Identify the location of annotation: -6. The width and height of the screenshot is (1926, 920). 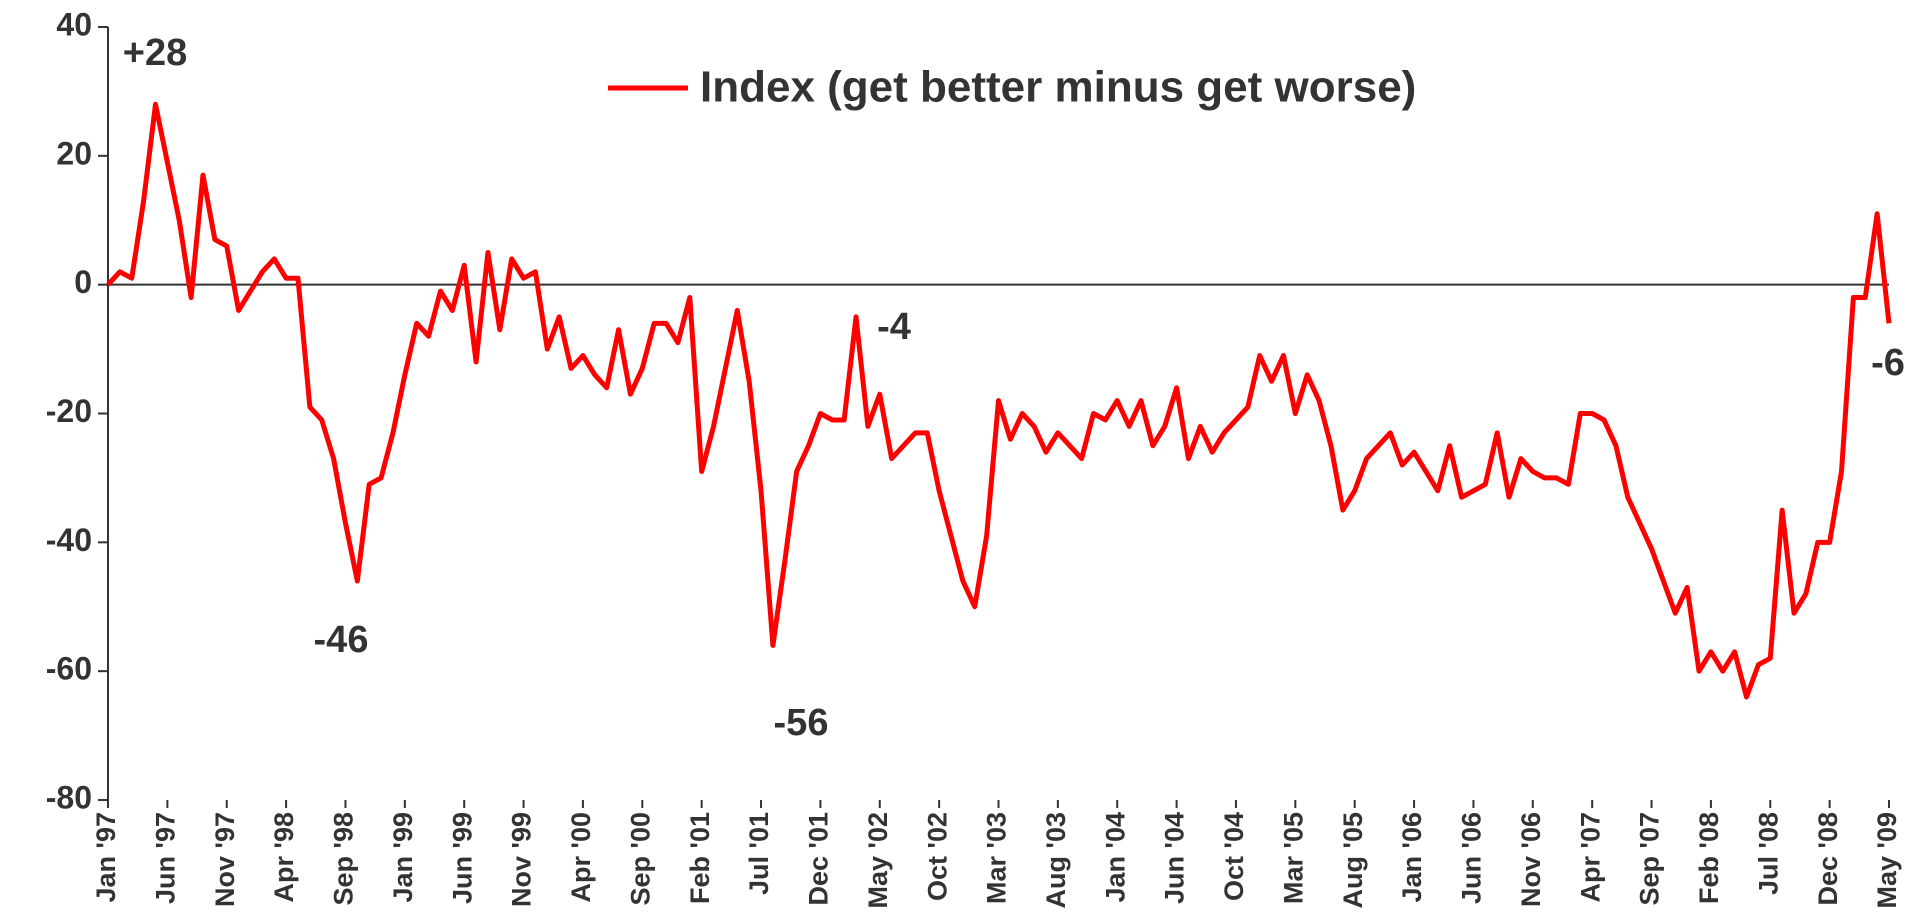
(1888, 363).